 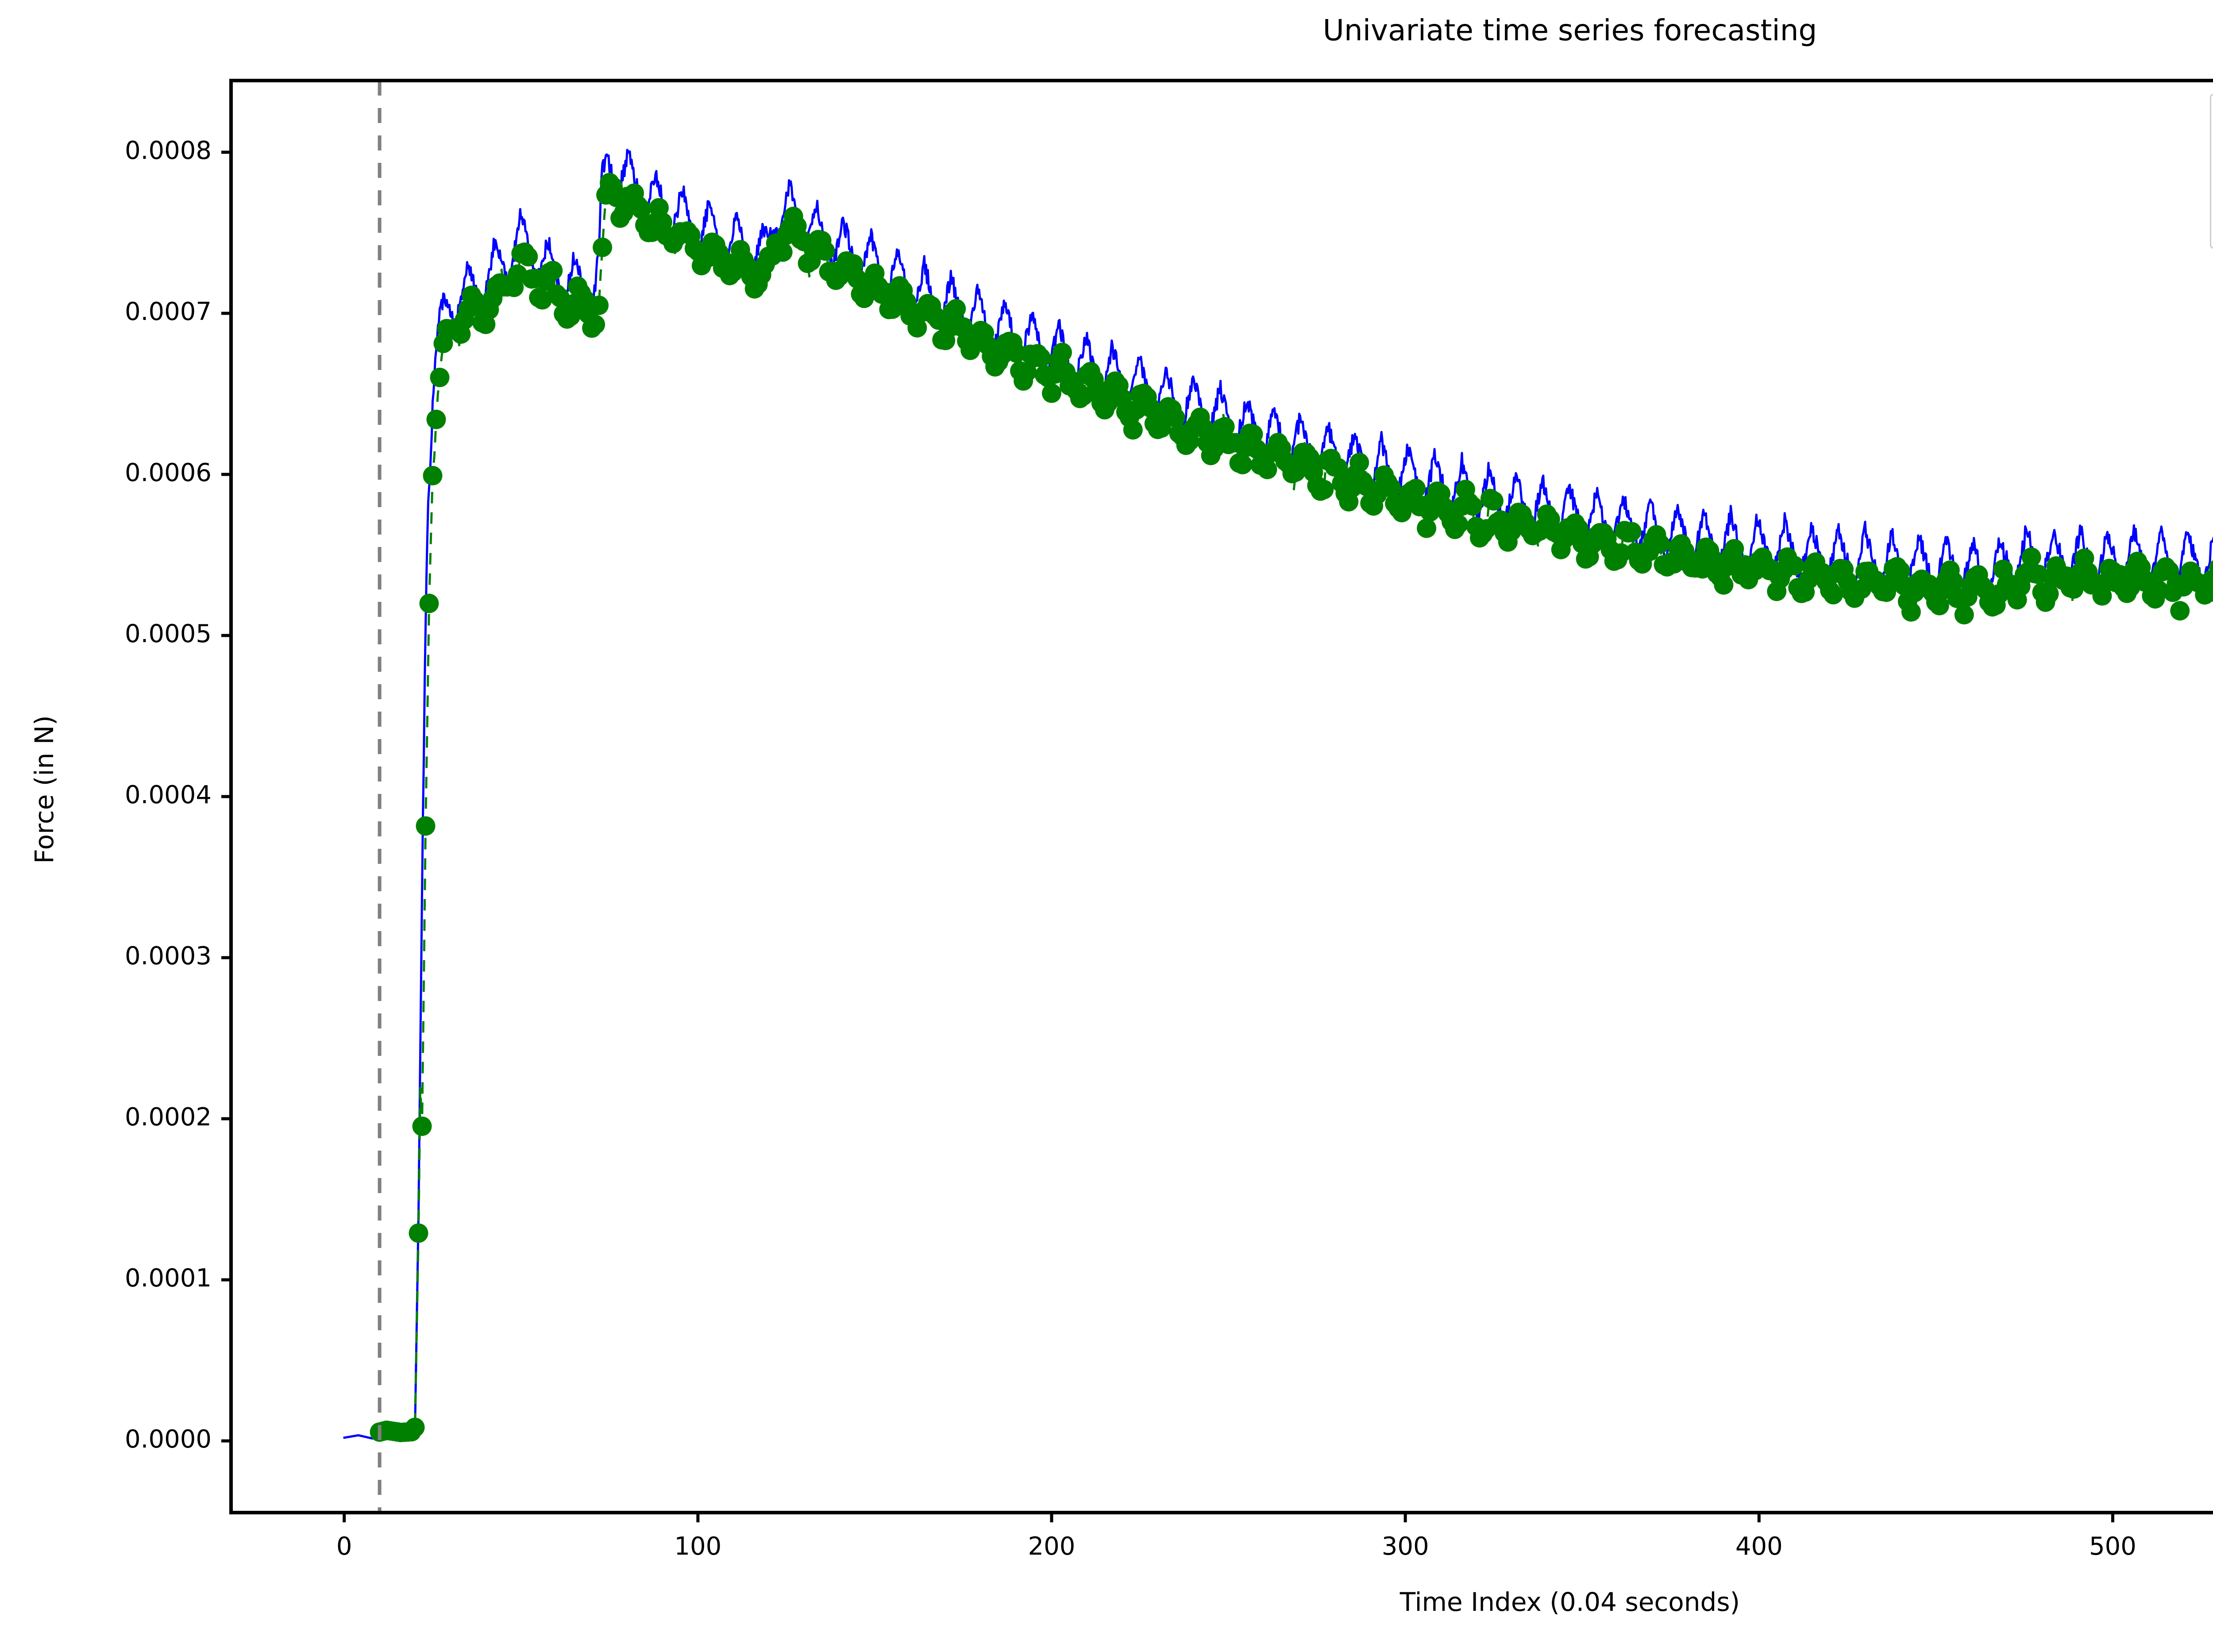 I want to click on y-tick-label: 0.0008, so click(x=168, y=151).